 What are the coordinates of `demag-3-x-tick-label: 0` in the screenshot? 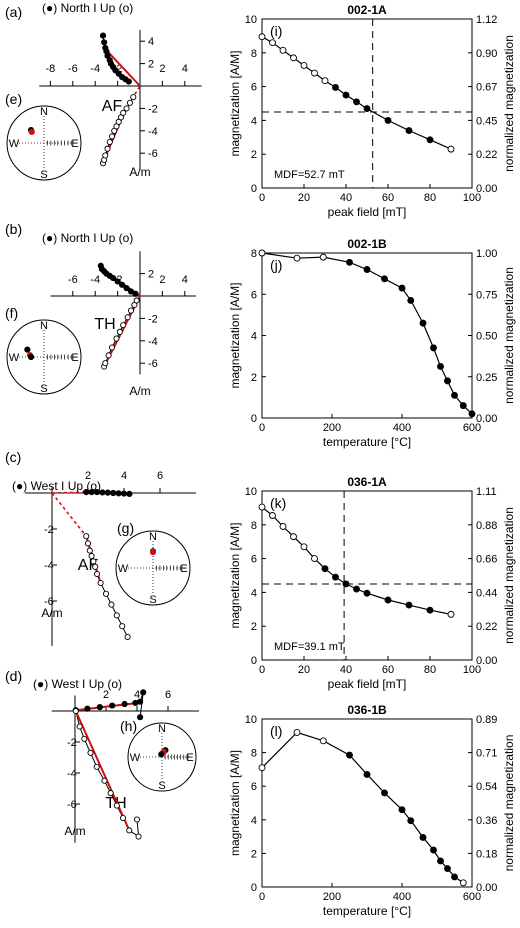 It's located at (262, 897).